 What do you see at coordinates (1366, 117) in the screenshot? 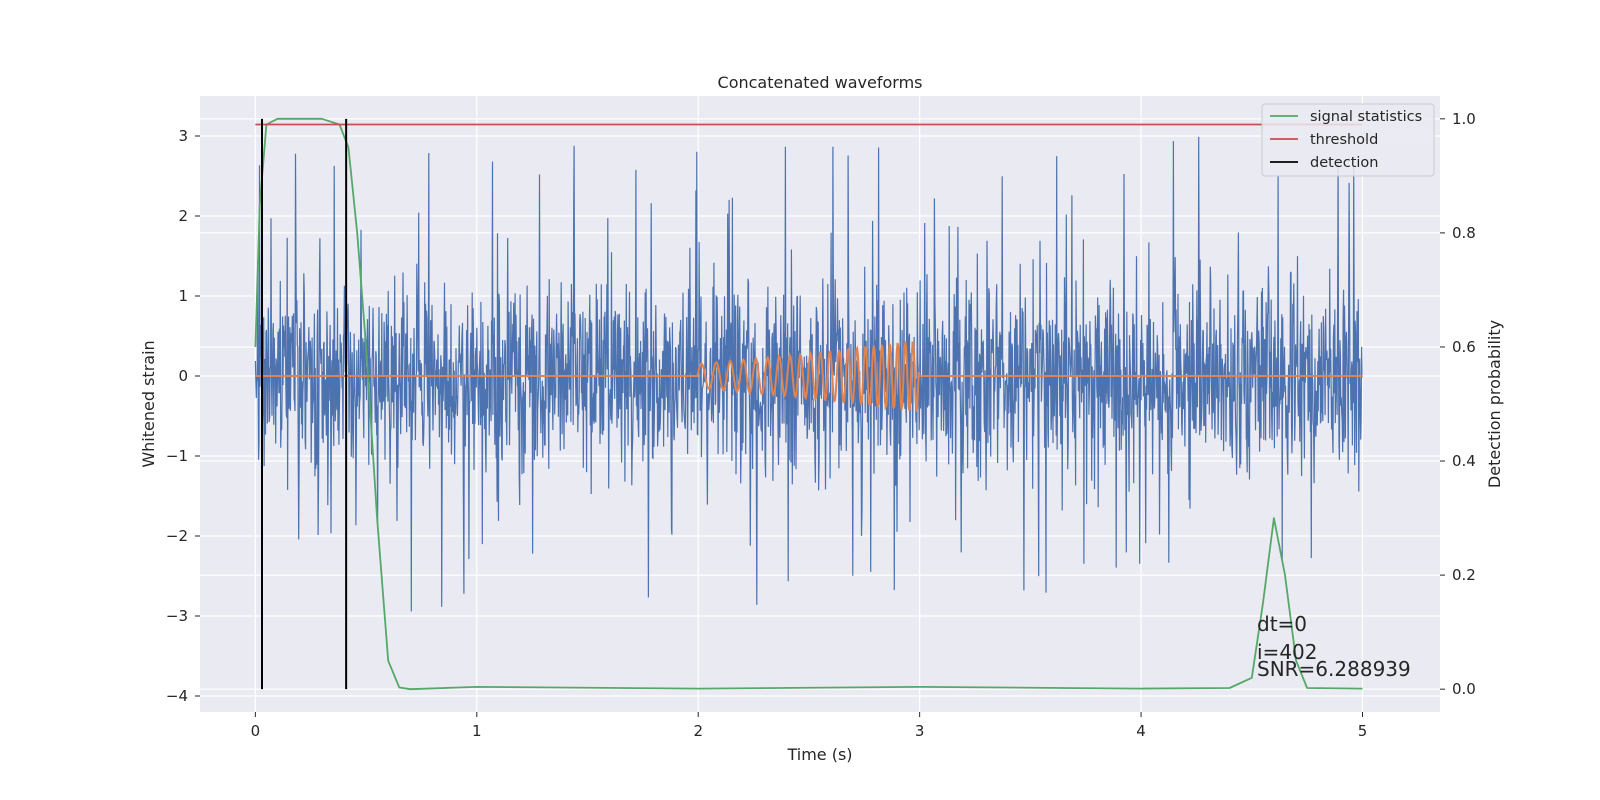
I see `legend-label-signal-statistics: signal statistics` at bounding box center [1366, 117].